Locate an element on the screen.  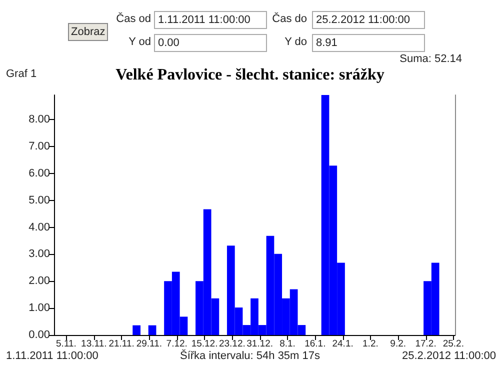
x-tick-label: 21.11. is located at coordinates (121, 344).